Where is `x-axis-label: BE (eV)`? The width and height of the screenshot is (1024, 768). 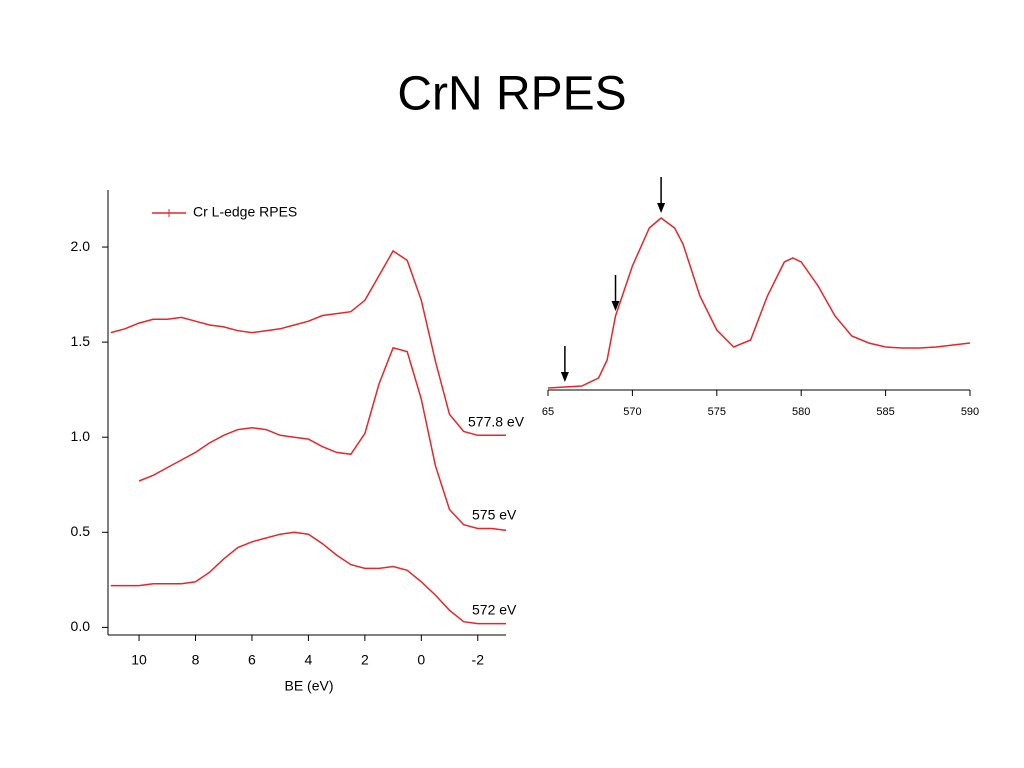 x-axis-label: BE (eV) is located at coordinates (308, 686).